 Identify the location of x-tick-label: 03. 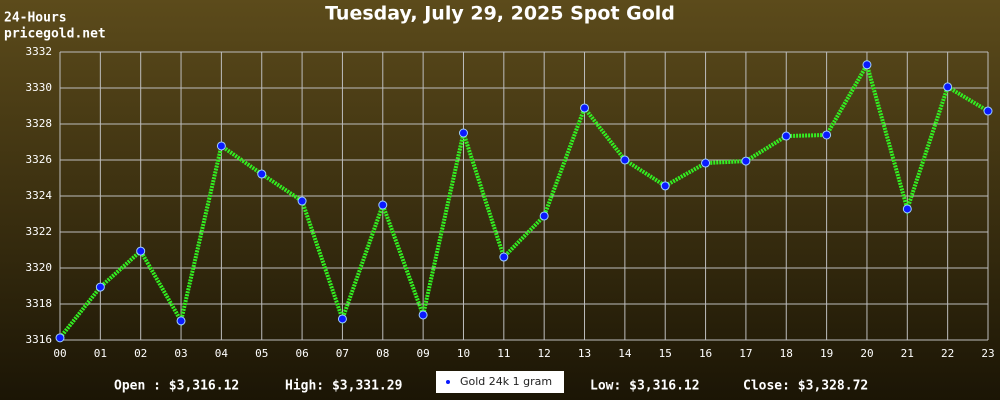
(180, 353).